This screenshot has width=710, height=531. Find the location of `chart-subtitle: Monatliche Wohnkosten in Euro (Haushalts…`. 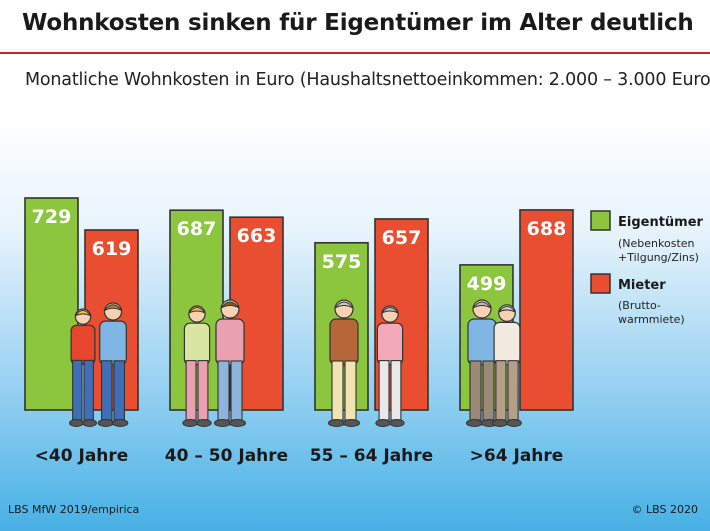

chart-subtitle: Monatliche Wohnkosten in Euro (Haushalts… is located at coordinates (367, 80).